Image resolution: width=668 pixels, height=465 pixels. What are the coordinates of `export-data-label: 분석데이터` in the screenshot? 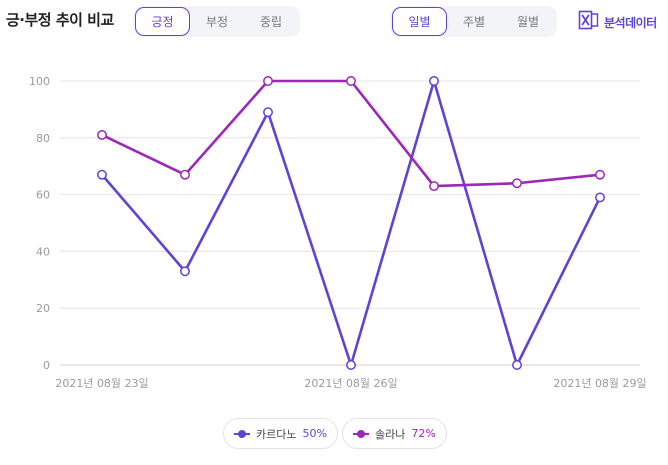 It's located at (630, 22).